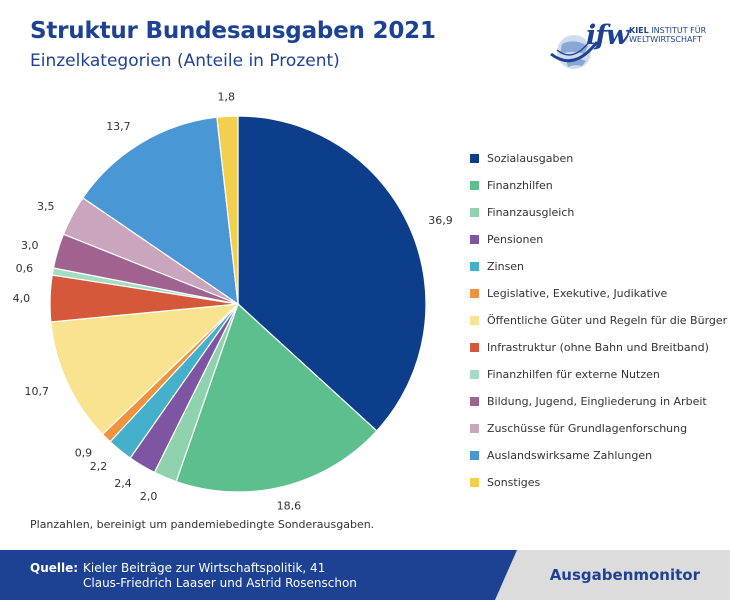  I want to click on legend-item-7: Infrastruktur (ohne Bahn und Breitband), so click(598, 347).